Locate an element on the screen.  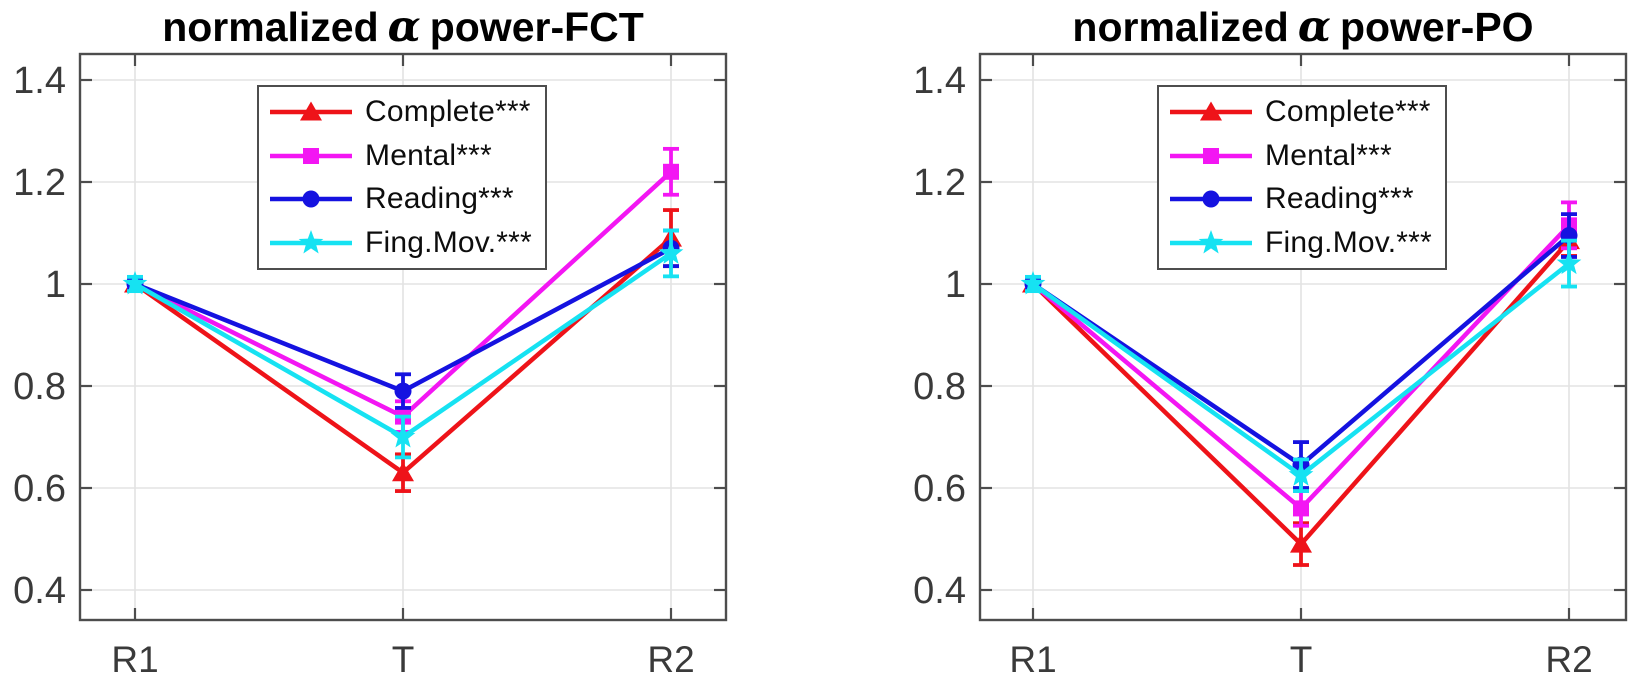
title-suffix: power-PO is located at coordinates (1436, 27).